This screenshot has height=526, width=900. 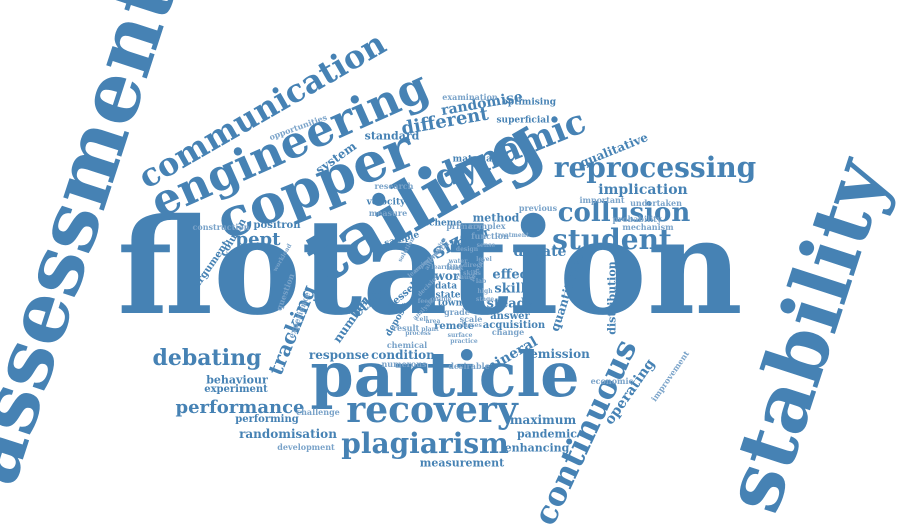 What do you see at coordinates (637, 219) in the screenshot?
I see `word-probability: probability` at bounding box center [637, 219].